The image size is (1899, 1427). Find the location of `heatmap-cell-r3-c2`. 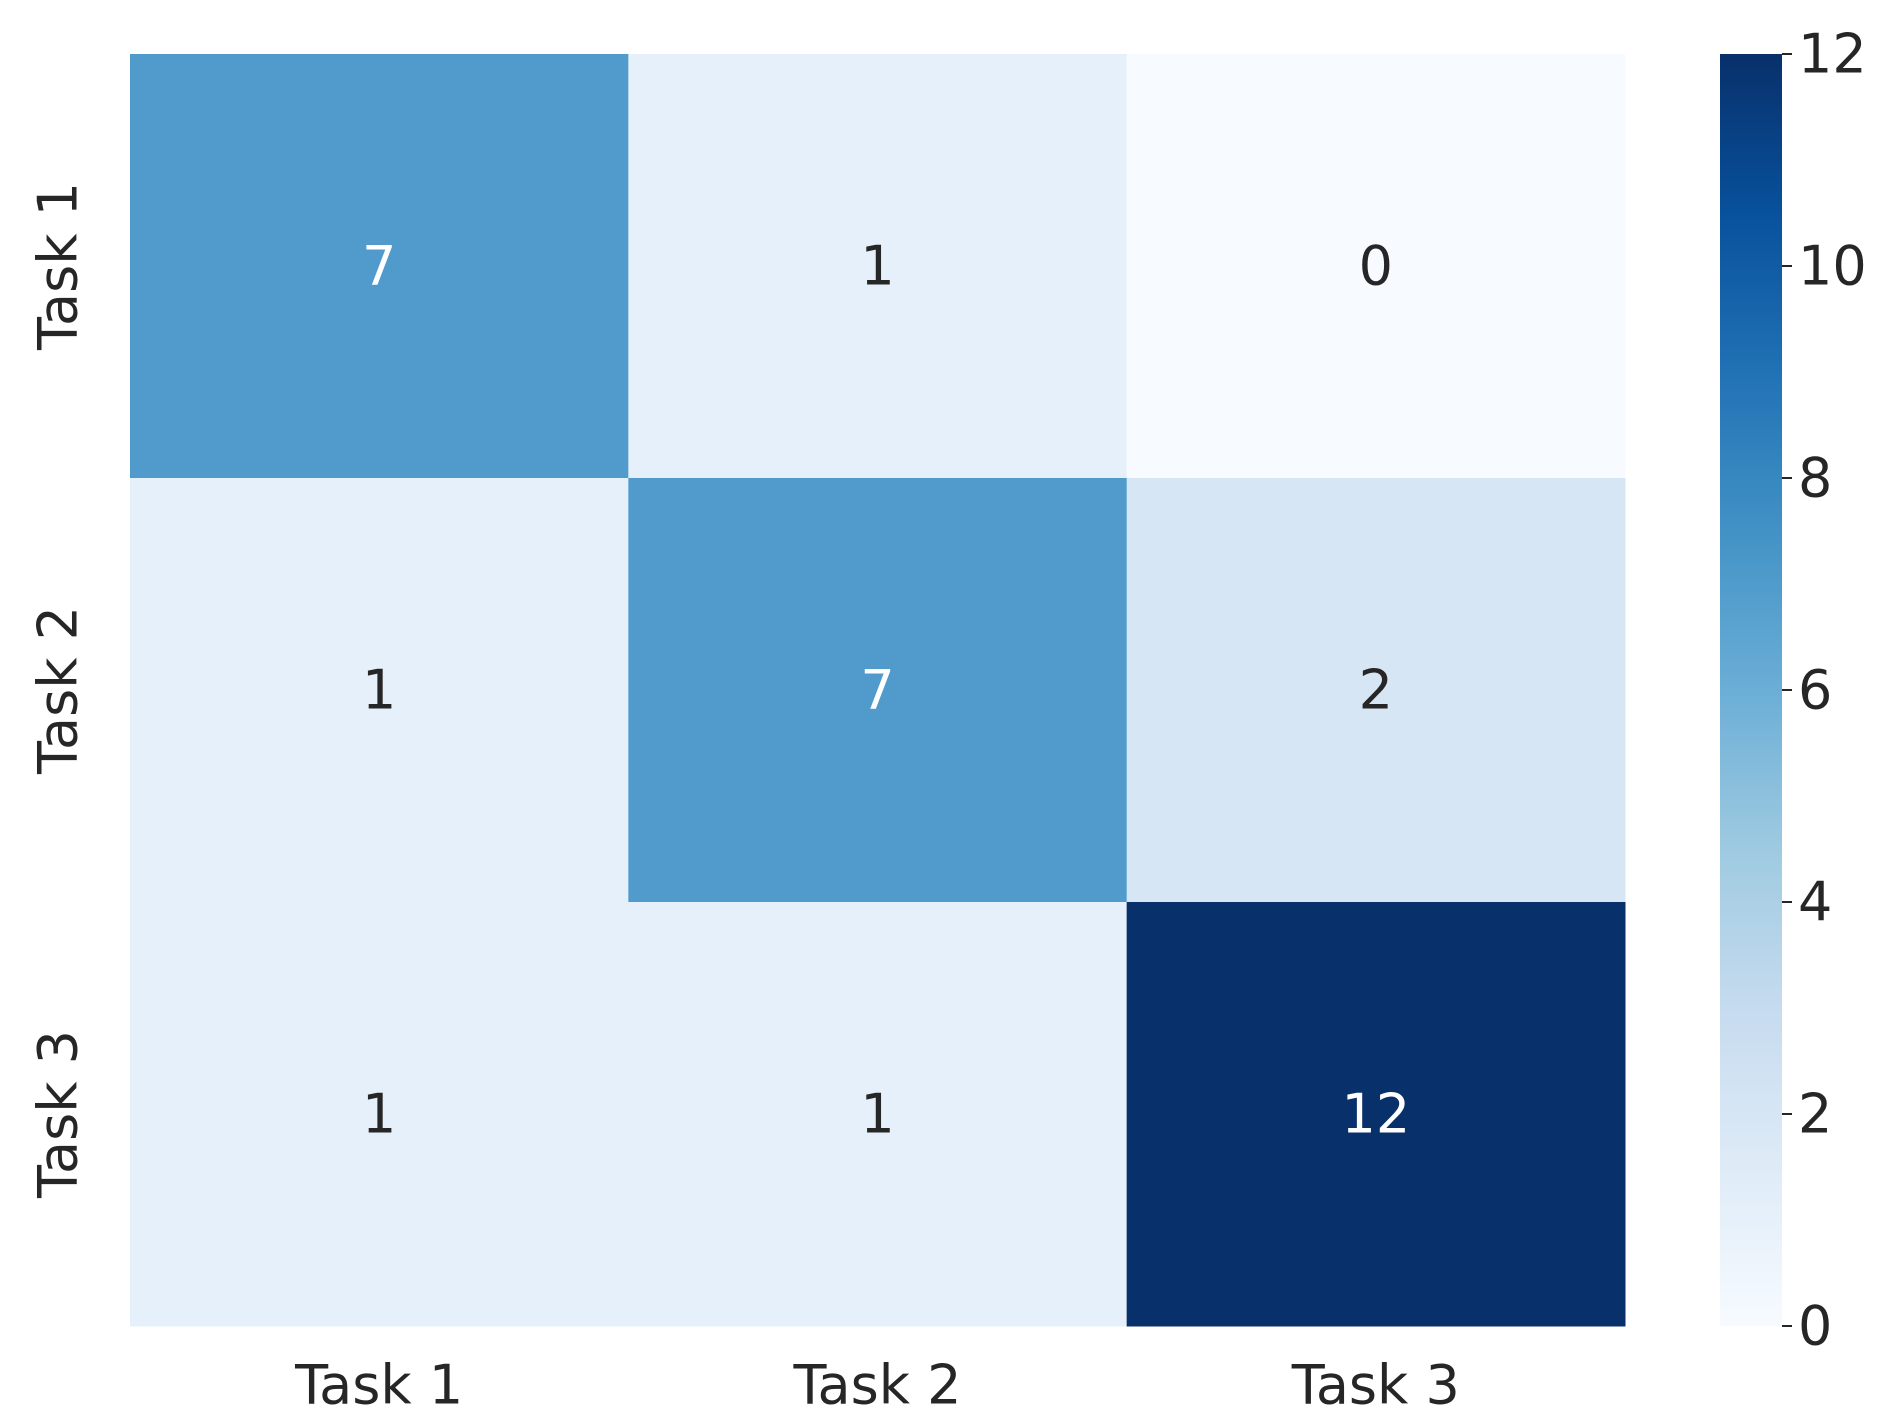

heatmap-cell-r3-c2 is located at coordinates (878, 1114).